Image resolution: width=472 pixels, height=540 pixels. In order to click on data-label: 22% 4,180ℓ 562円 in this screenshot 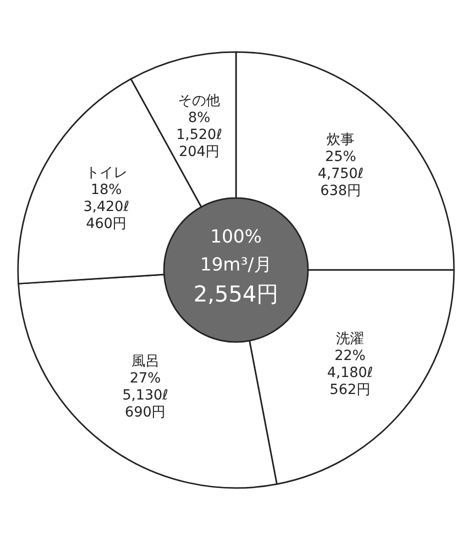, I will do `click(350, 373)`.